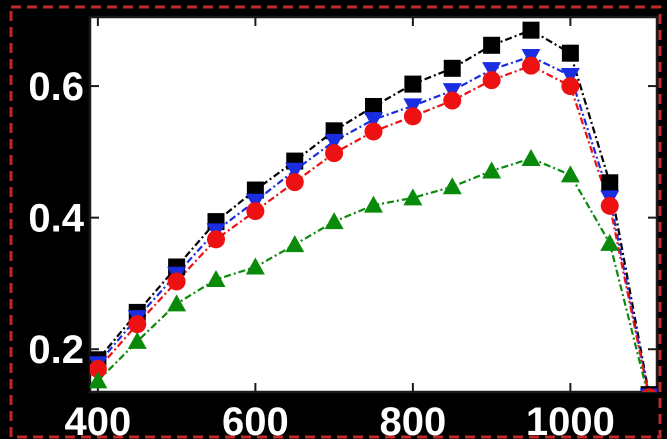 This screenshot has height=439, width=667. Describe the element at coordinates (413, 419) in the screenshot. I see `x-tick-label: 800` at that location.